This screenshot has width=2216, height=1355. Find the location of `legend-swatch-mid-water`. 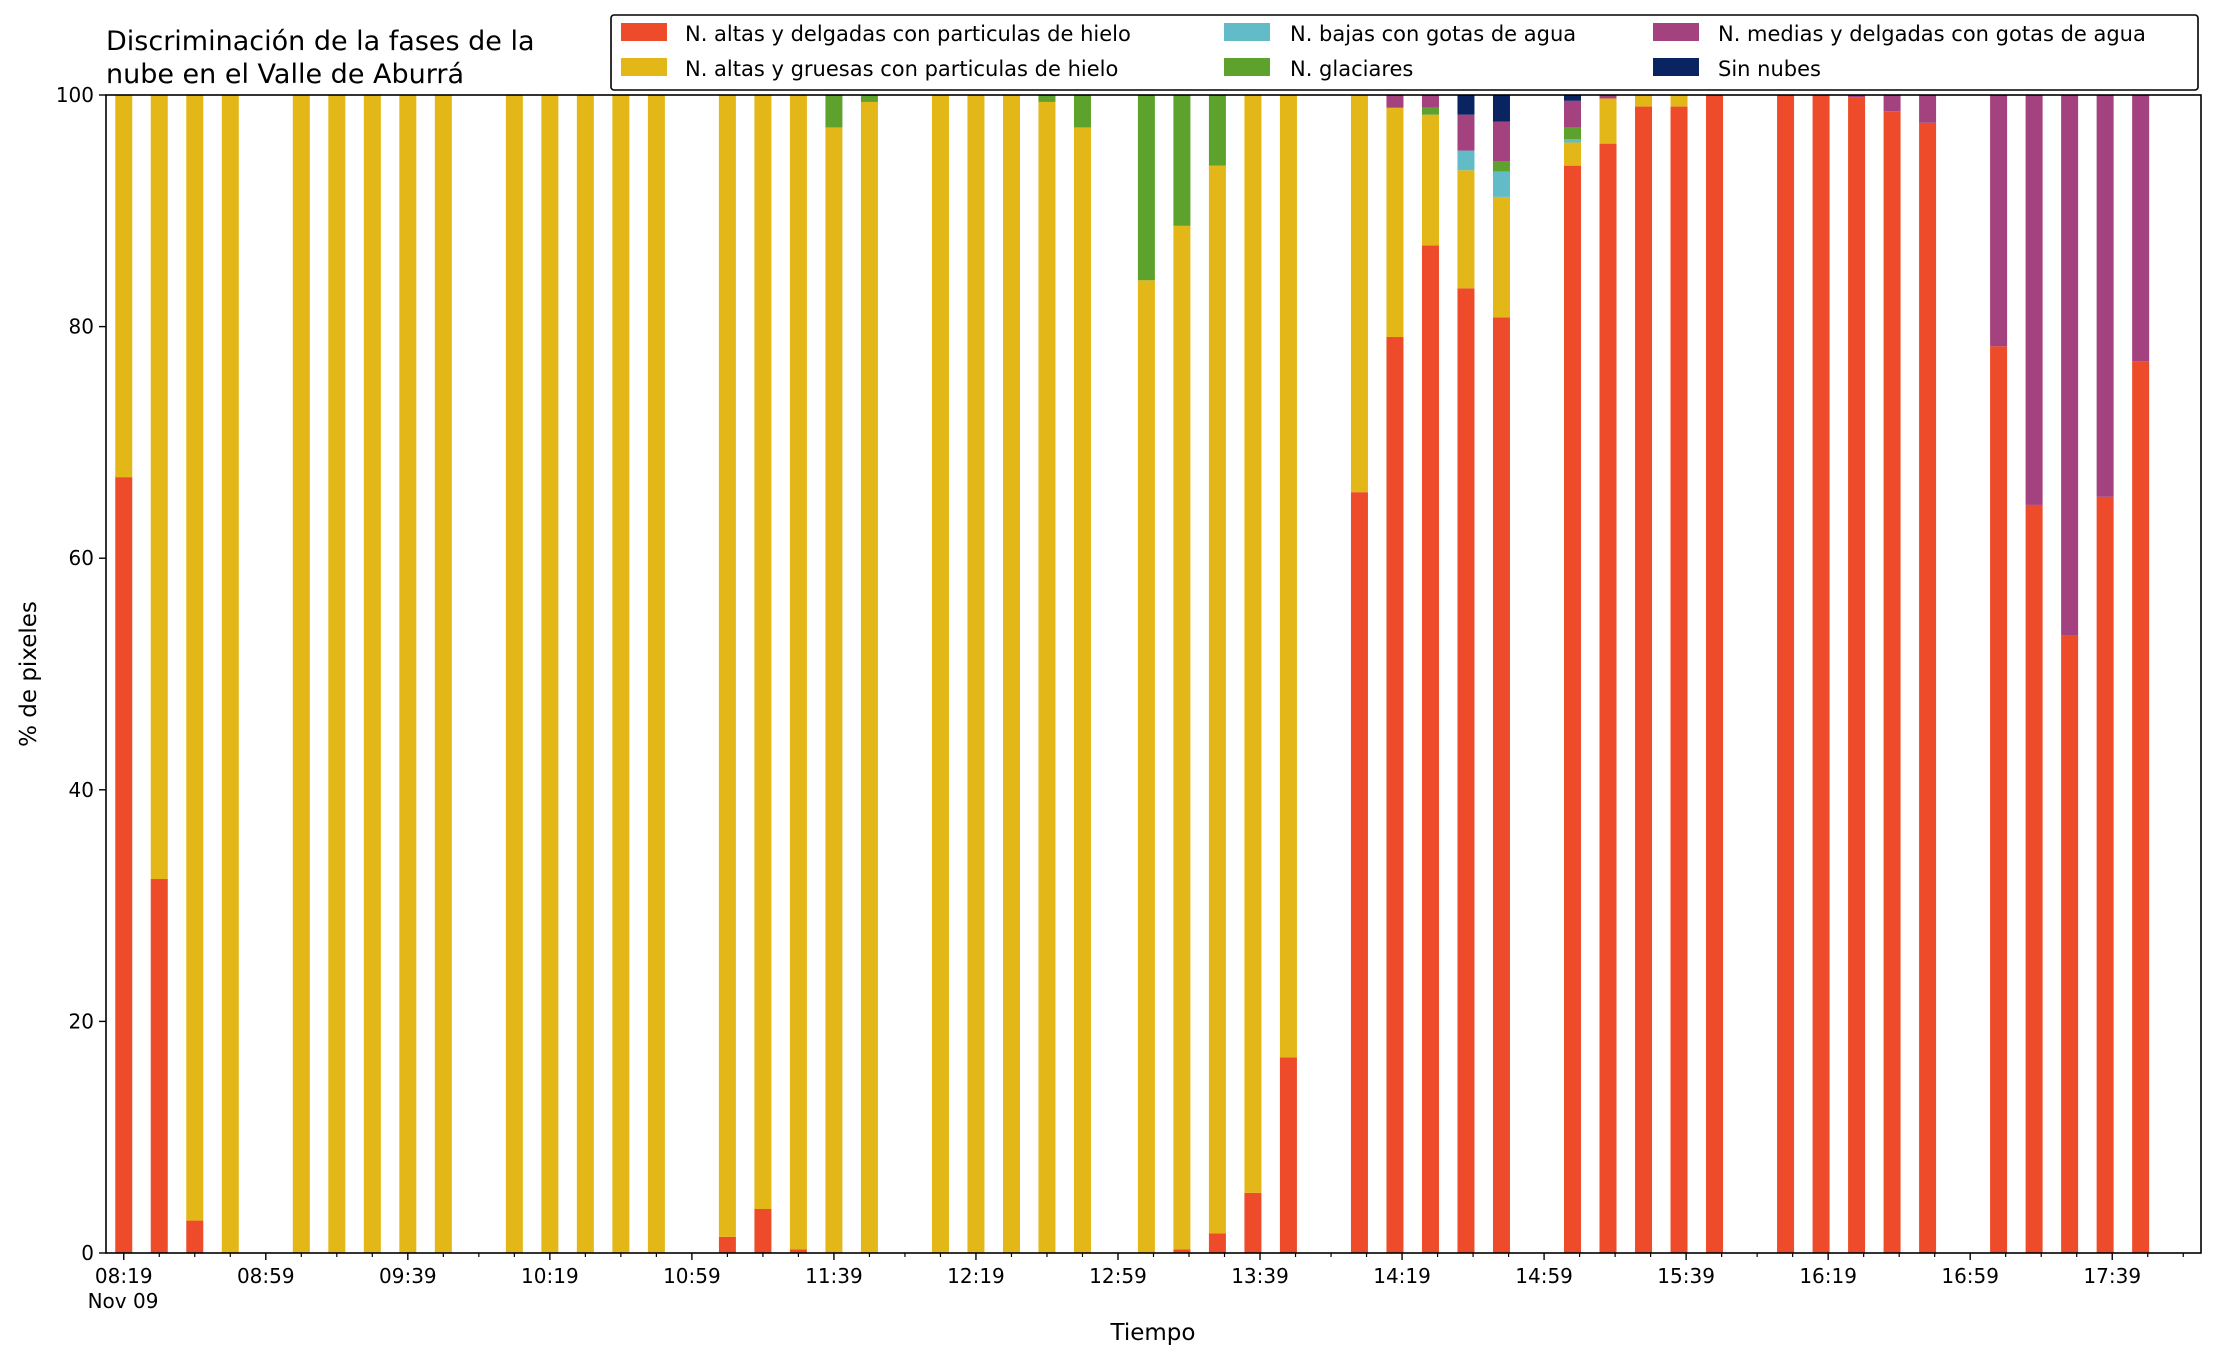

legend-swatch-mid-water is located at coordinates (1676, 32).